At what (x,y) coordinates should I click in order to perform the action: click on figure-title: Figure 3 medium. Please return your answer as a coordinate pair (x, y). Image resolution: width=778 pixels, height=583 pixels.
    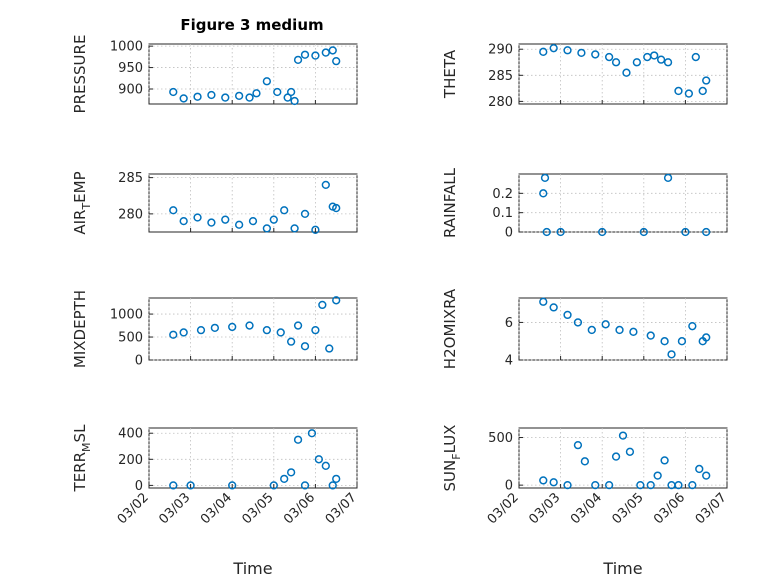
    Looking at the image, I should click on (251, 25).